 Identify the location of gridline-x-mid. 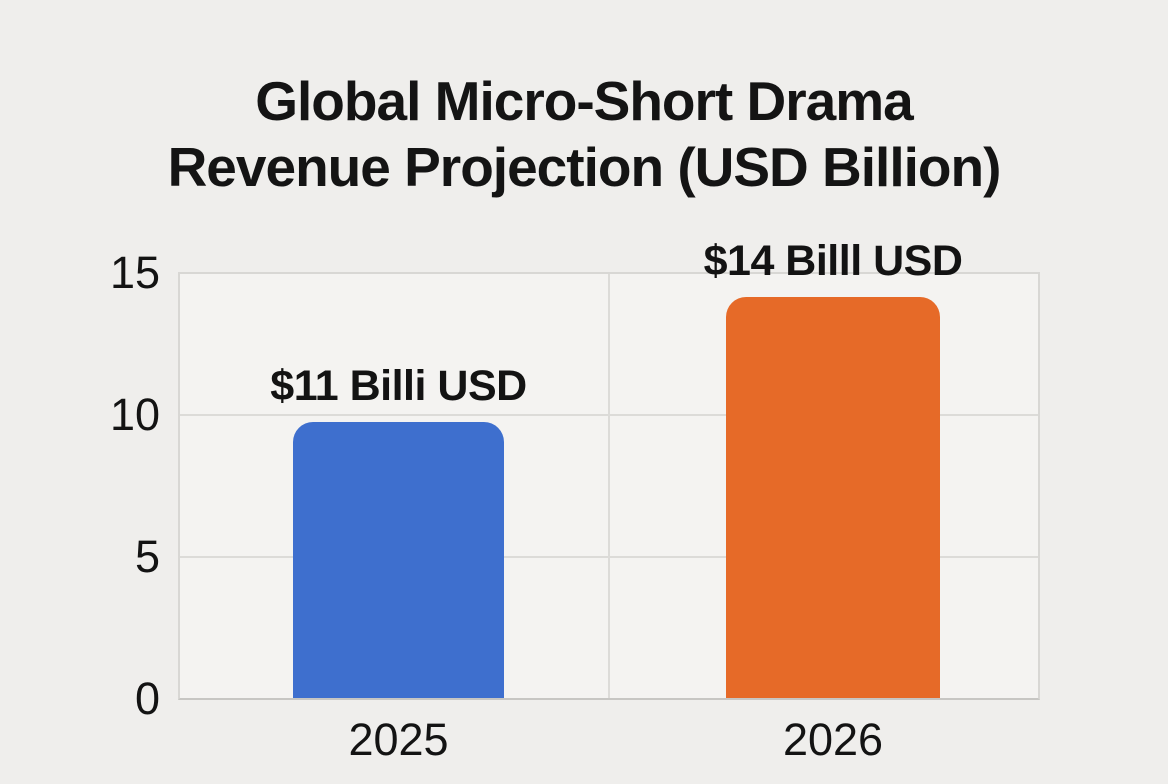
(609, 486).